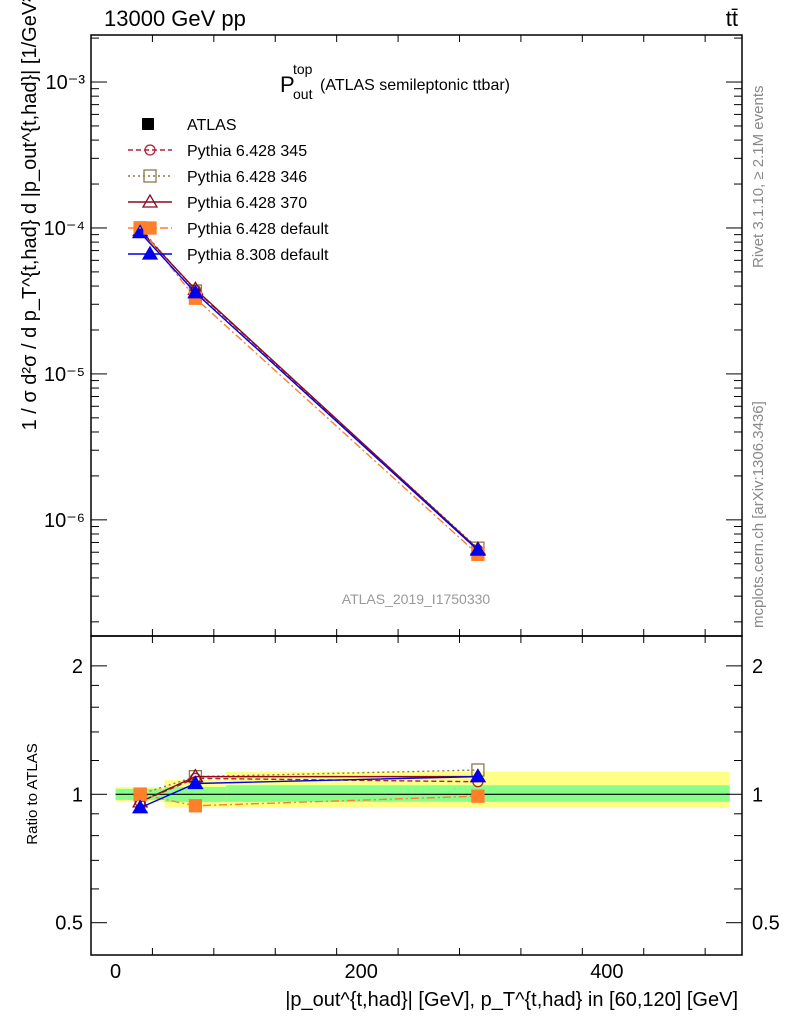  What do you see at coordinates (175, 18) in the screenshot?
I see `energy-label: 13000 GeV pp` at bounding box center [175, 18].